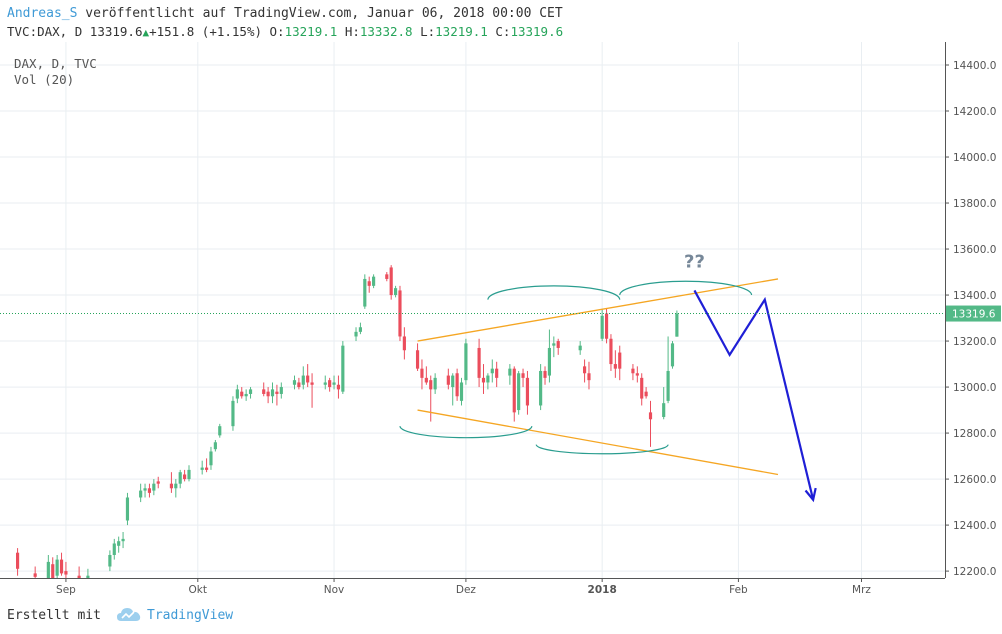  I want to click on high-label: H:, so click(352, 31).